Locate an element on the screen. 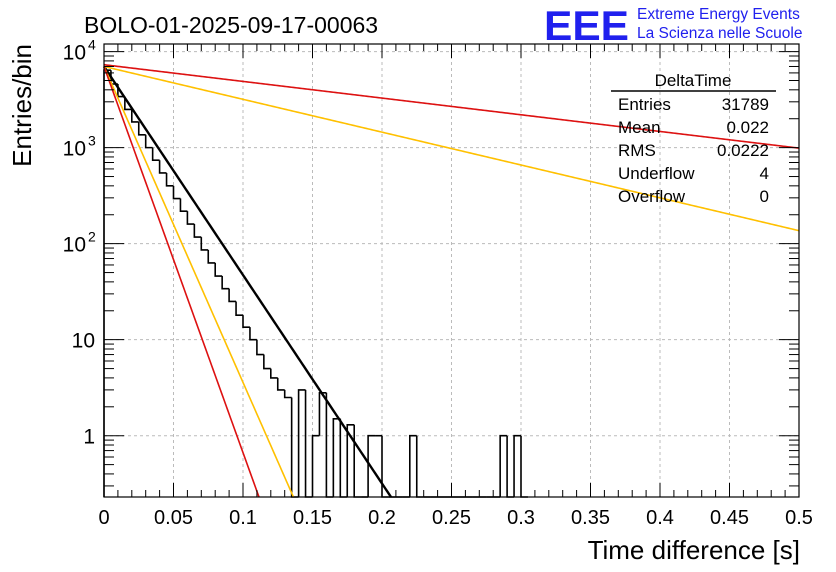  stats-value: 4 is located at coordinates (764, 173).